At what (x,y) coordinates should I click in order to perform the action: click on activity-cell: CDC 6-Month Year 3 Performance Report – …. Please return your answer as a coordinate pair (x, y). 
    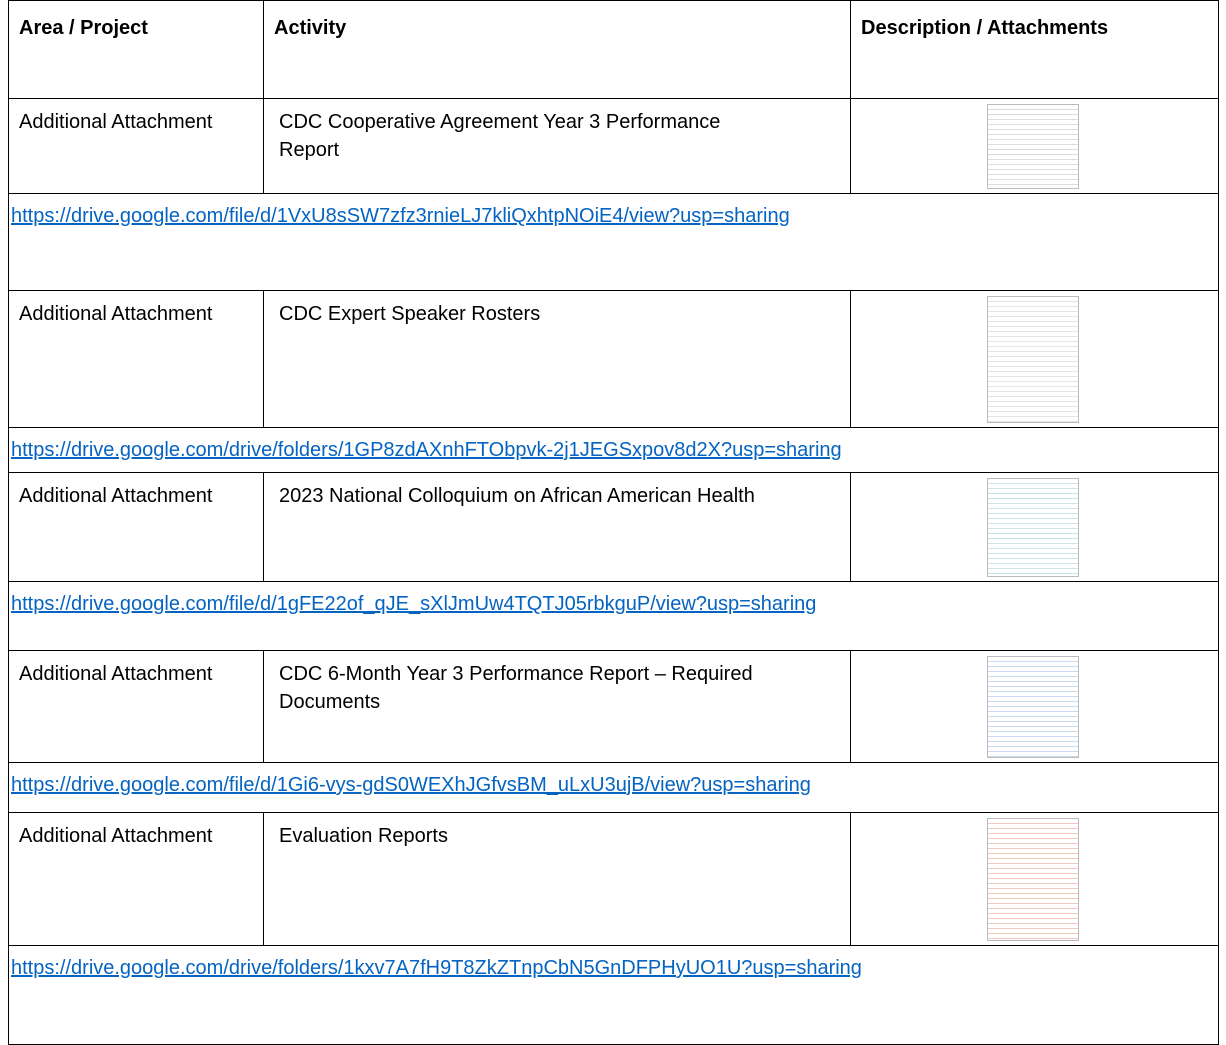
    Looking at the image, I should click on (516, 688).